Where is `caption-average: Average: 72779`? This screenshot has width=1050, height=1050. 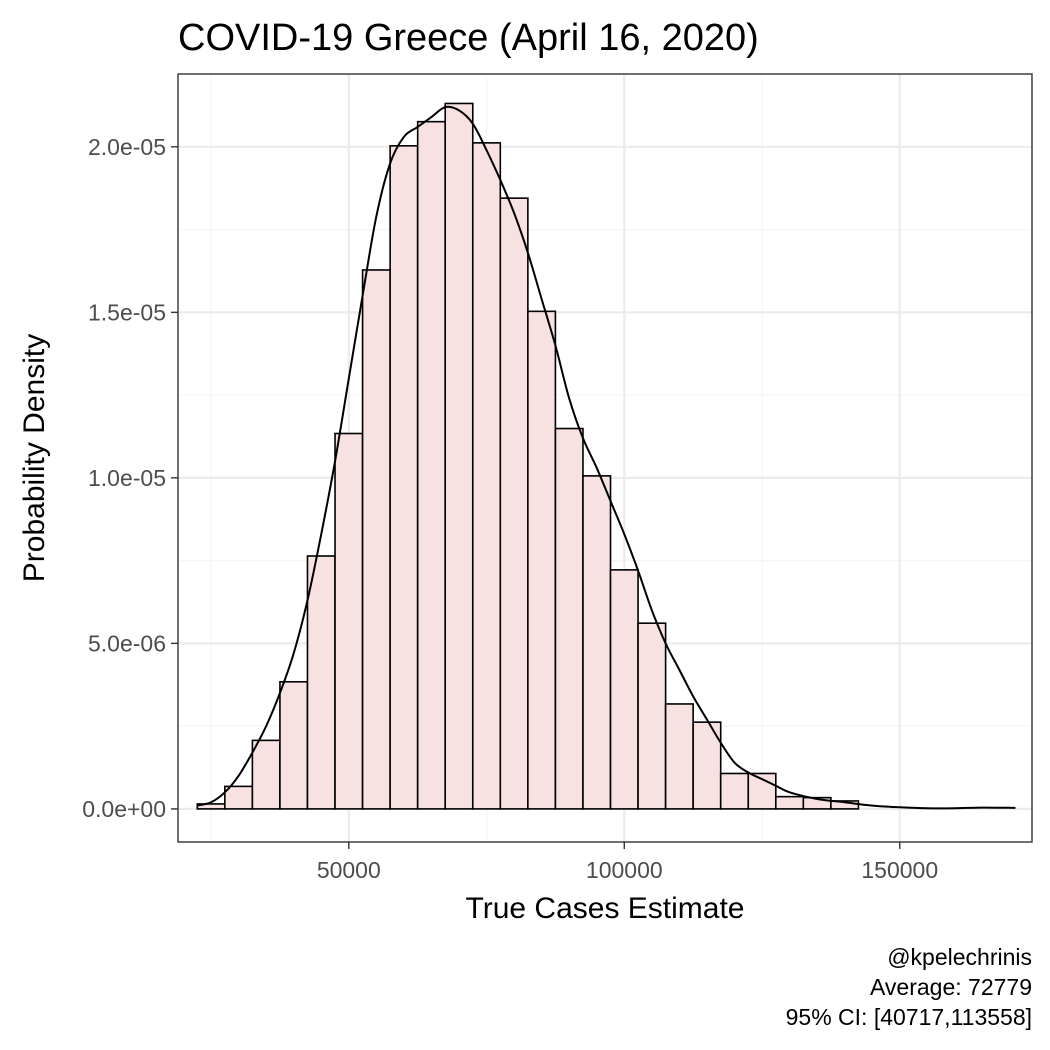
caption-average: Average: 72779 is located at coordinates (951, 987).